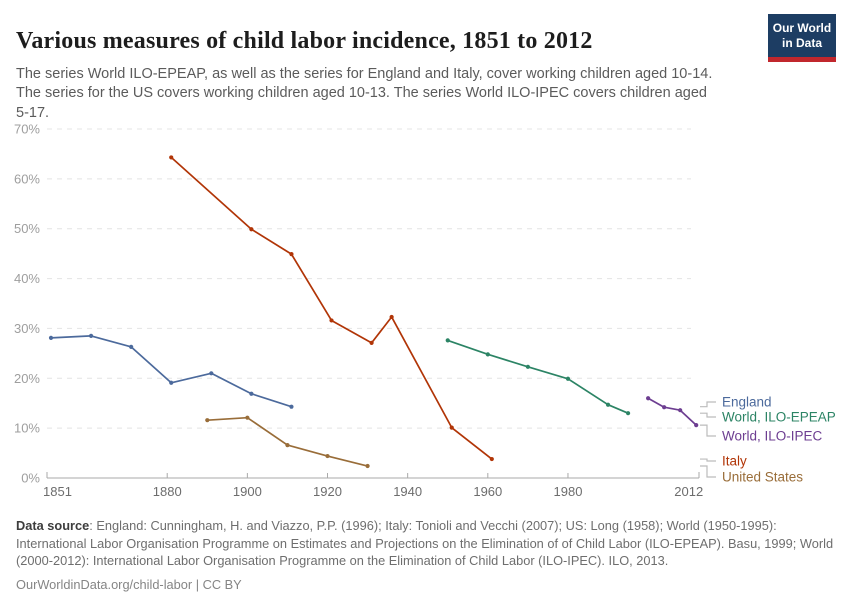  Describe the element at coordinates (251, 229) in the screenshot. I see `point-italy-1901` at that location.